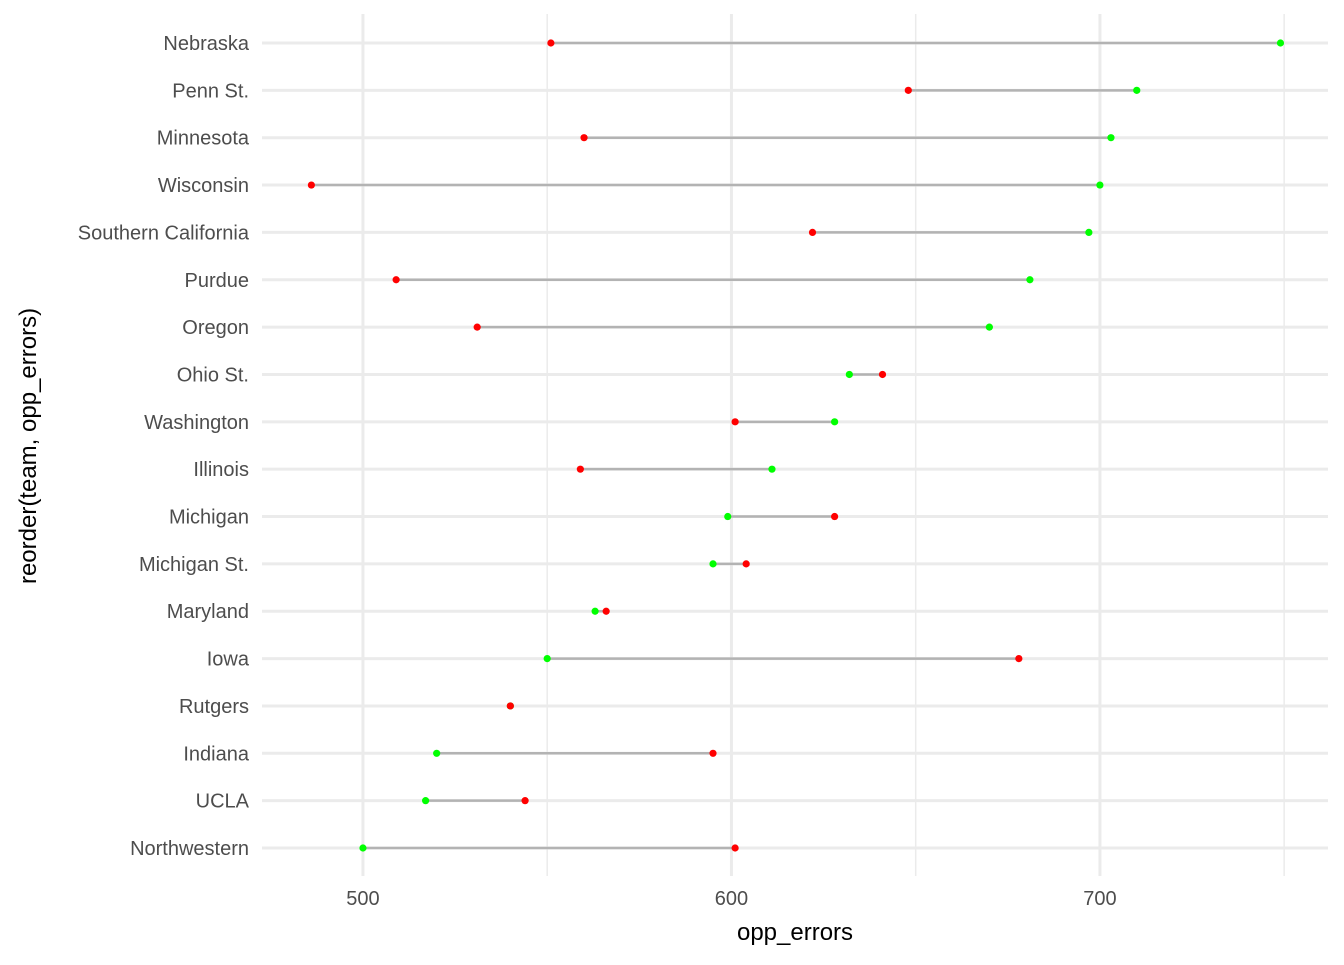 The height and width of the screenshot is (965, 1344). I want to click on green-point-purdue, so click(1030, 280).